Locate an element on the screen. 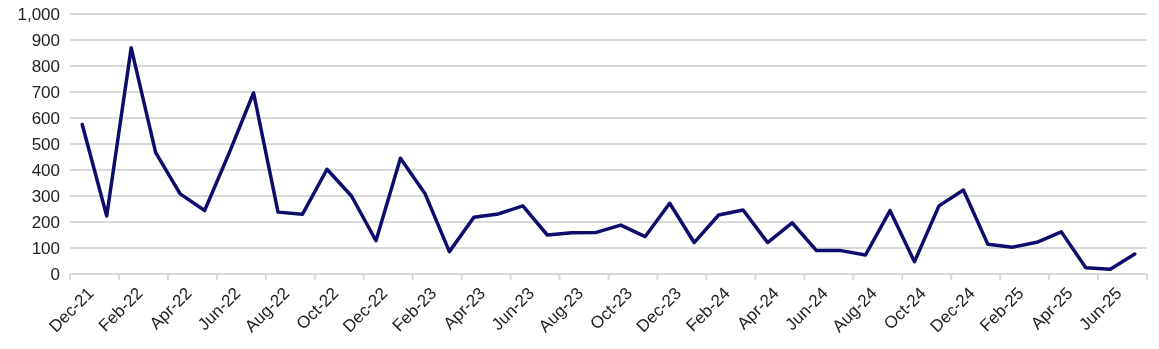 The image size is (1159, 349). y-tick-label: 600 is located at coordinates (45, 118).